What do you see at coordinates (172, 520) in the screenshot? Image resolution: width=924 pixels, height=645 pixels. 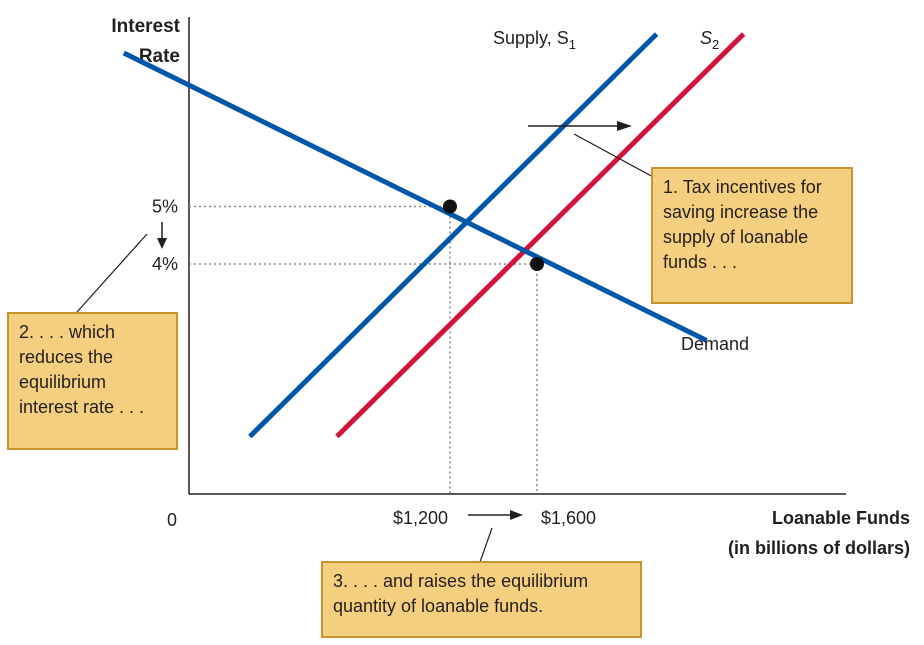 I see `origin-label: 0` at bounding box center [172, 520].